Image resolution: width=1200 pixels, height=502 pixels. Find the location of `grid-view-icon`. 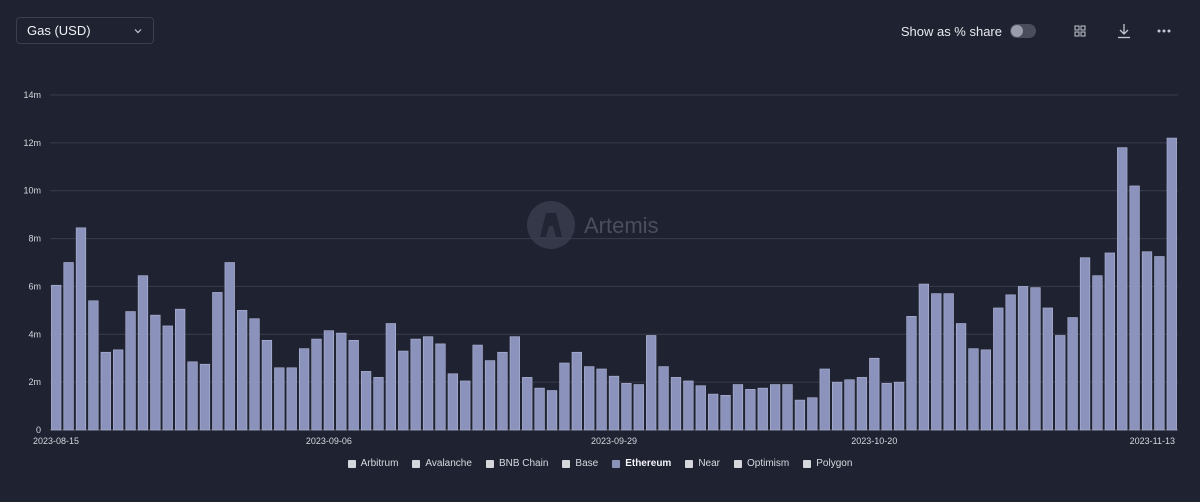

grid-view-icon is located at coordinates (1080, 31).